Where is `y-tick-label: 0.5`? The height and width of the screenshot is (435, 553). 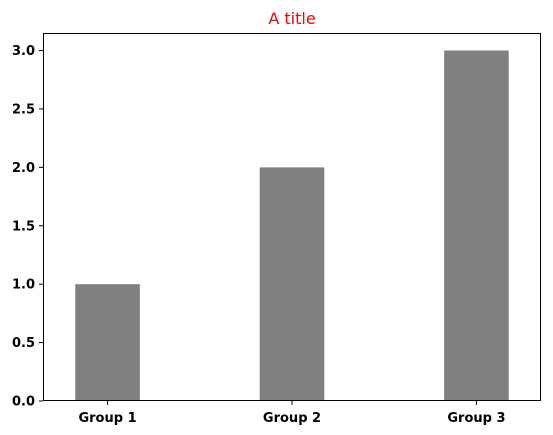
y-tick-label: 0.5 is located at coordinates (23, 343).